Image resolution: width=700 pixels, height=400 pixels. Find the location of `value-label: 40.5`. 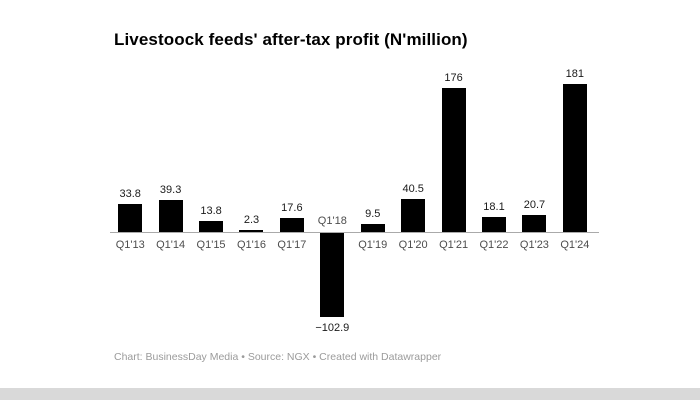

value-label: 40.5 is located at coordinates (413, 188).